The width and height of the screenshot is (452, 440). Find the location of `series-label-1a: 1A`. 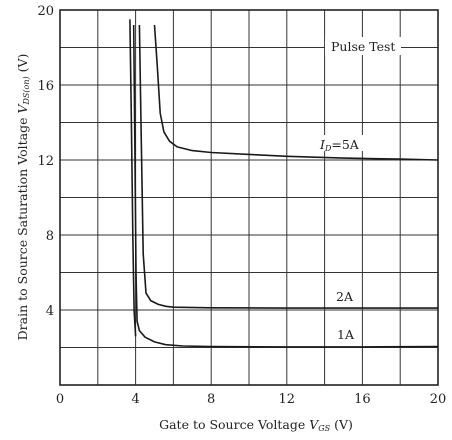

series-label-1a: 1A is located at coordinates (346, 334).